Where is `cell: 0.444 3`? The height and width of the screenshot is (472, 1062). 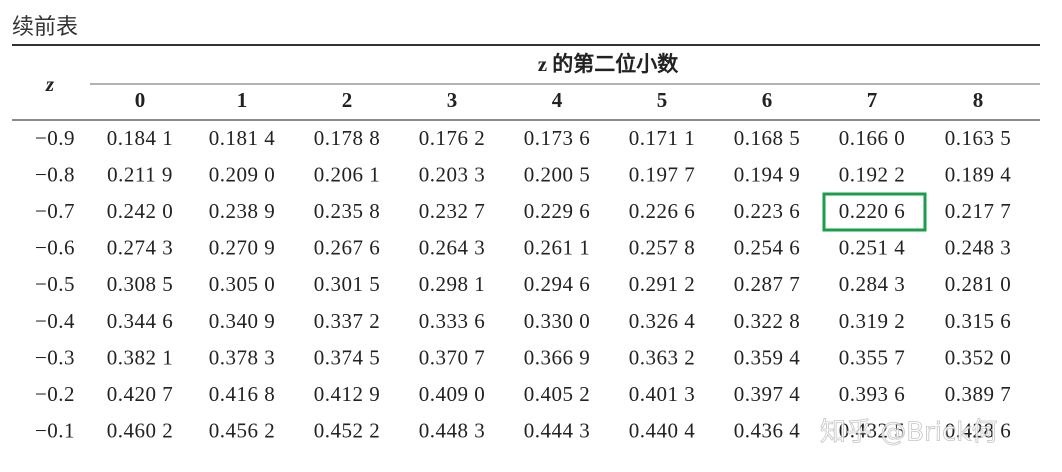 cell: 0.444 3 is located at coordinates (557, 431).